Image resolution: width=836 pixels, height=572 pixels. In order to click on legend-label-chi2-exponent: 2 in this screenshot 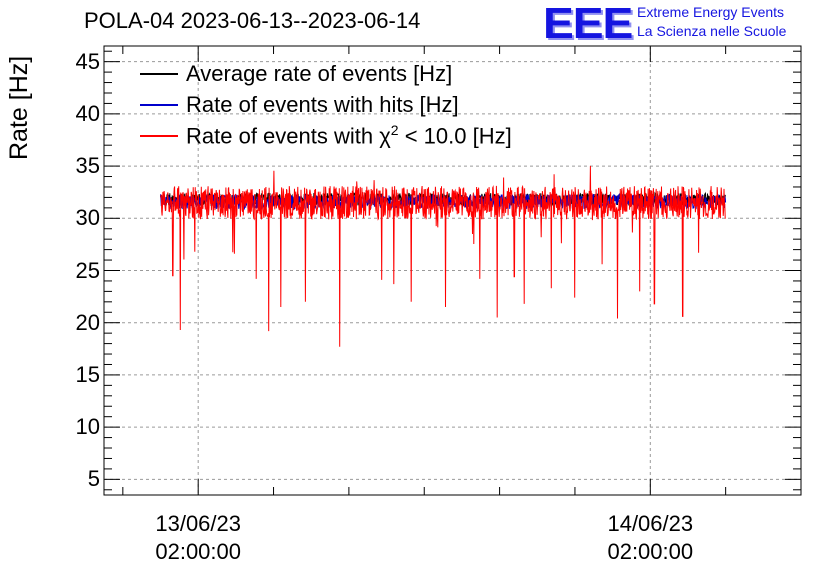, I will do `click(394, 129)`.